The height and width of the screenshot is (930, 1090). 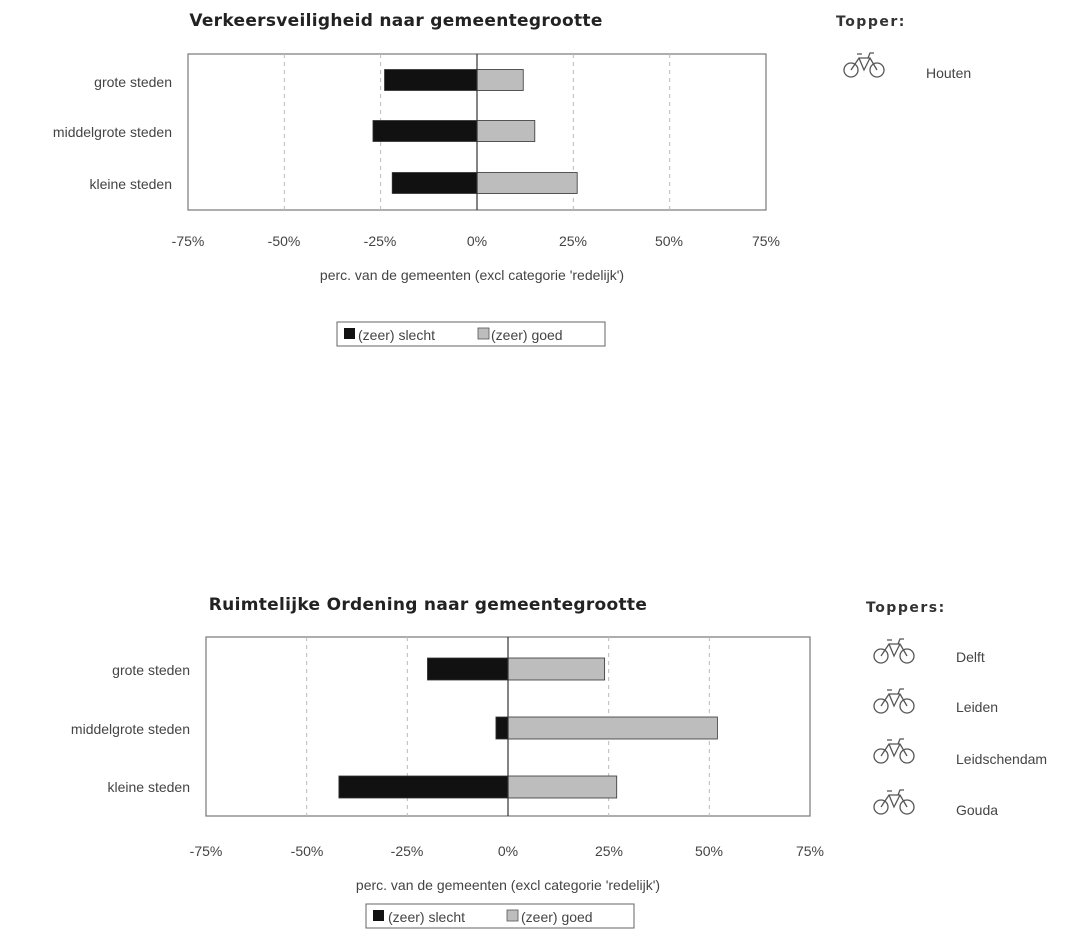 What do you see at coordinates (871, 22) in the screenshot?
I see `toppers-heading: Topper:` at bounding box center [871, 22].